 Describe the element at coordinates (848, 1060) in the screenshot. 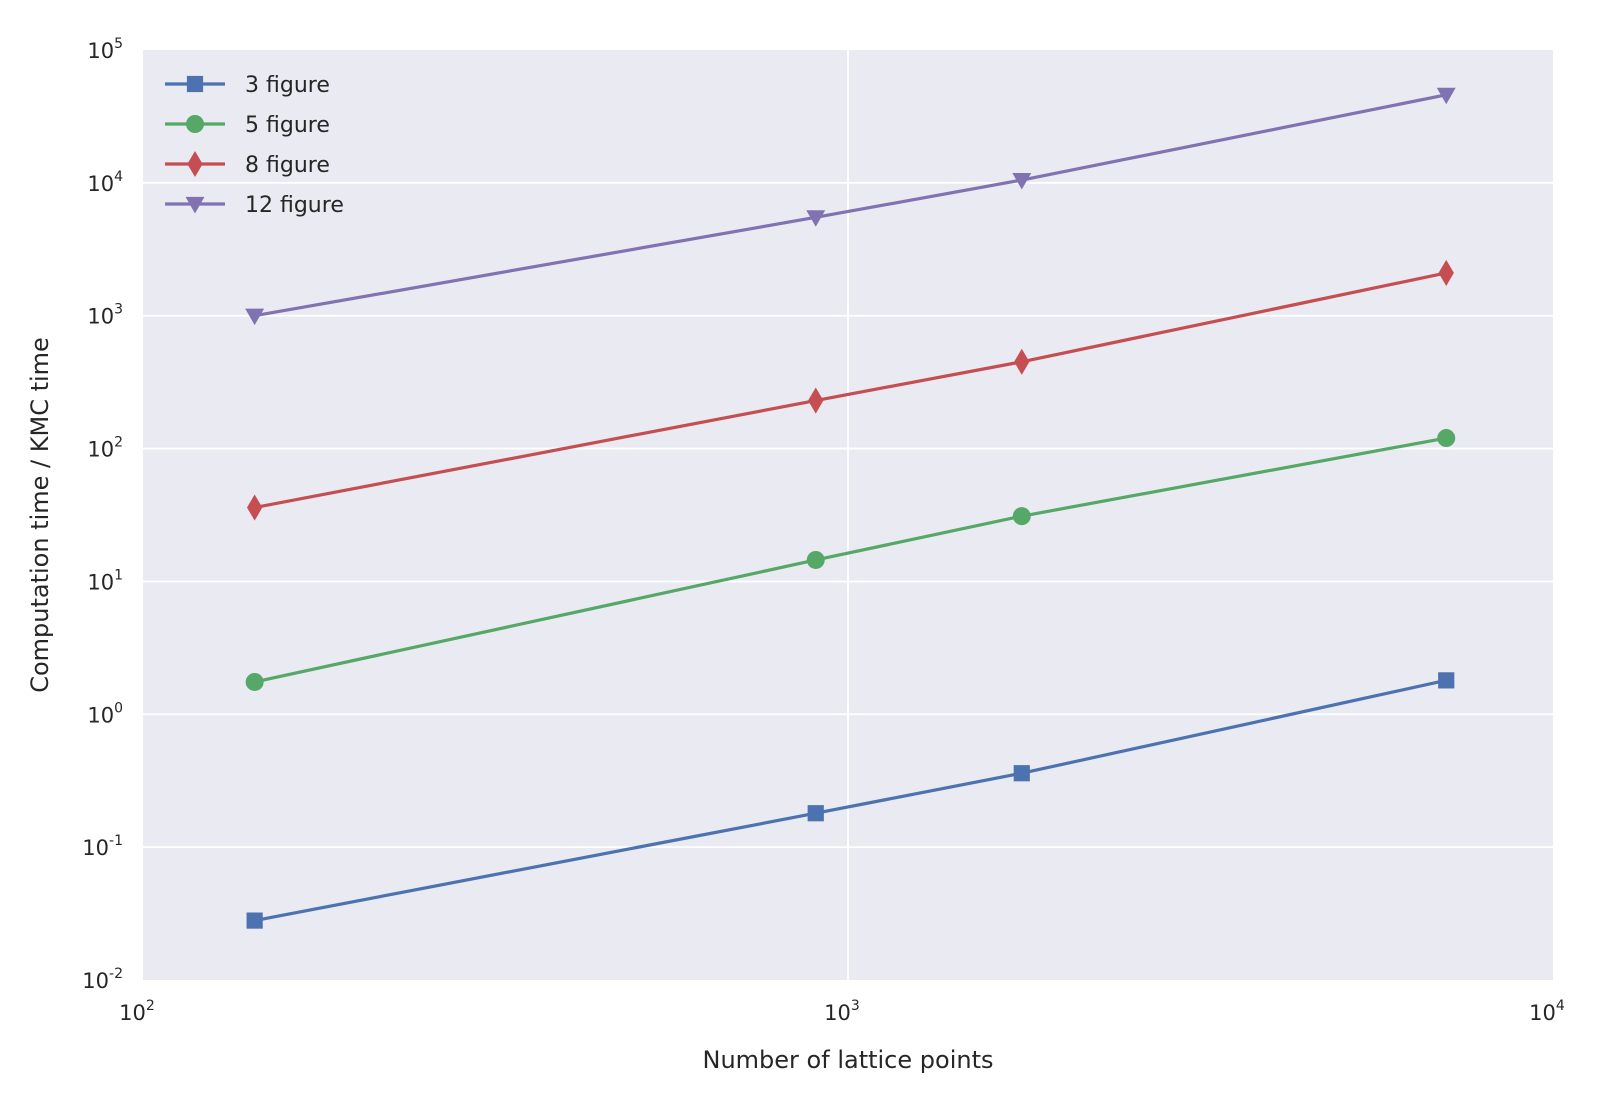

I see `x-axis-label: Number of lattice points` at that location.